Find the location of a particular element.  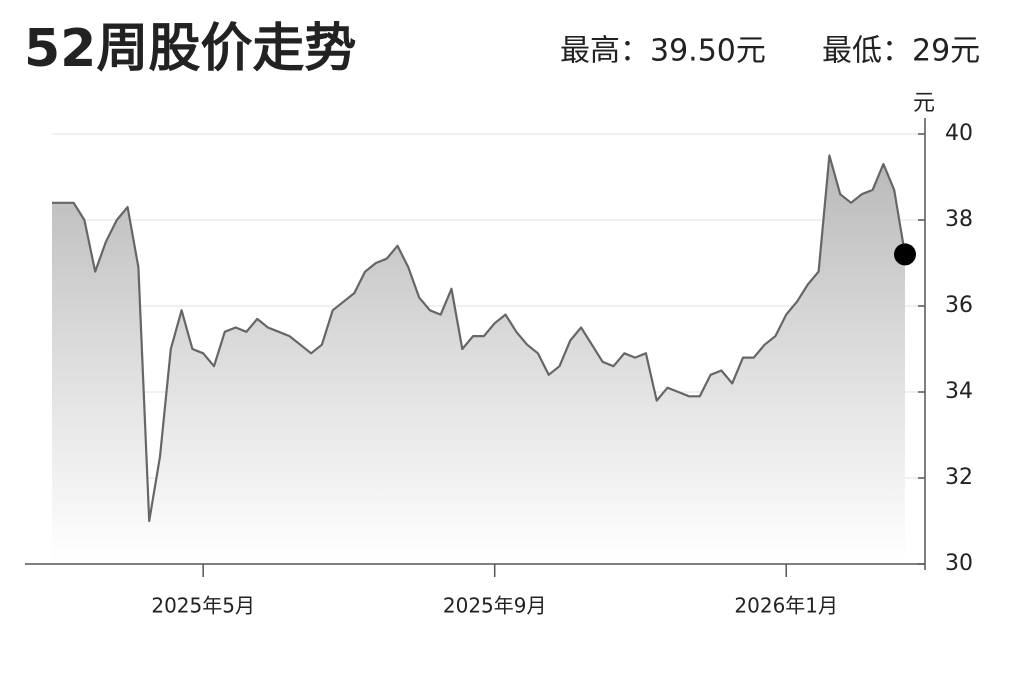

x-tick-label: 2025年5月 is located at coordinates (203, 606).